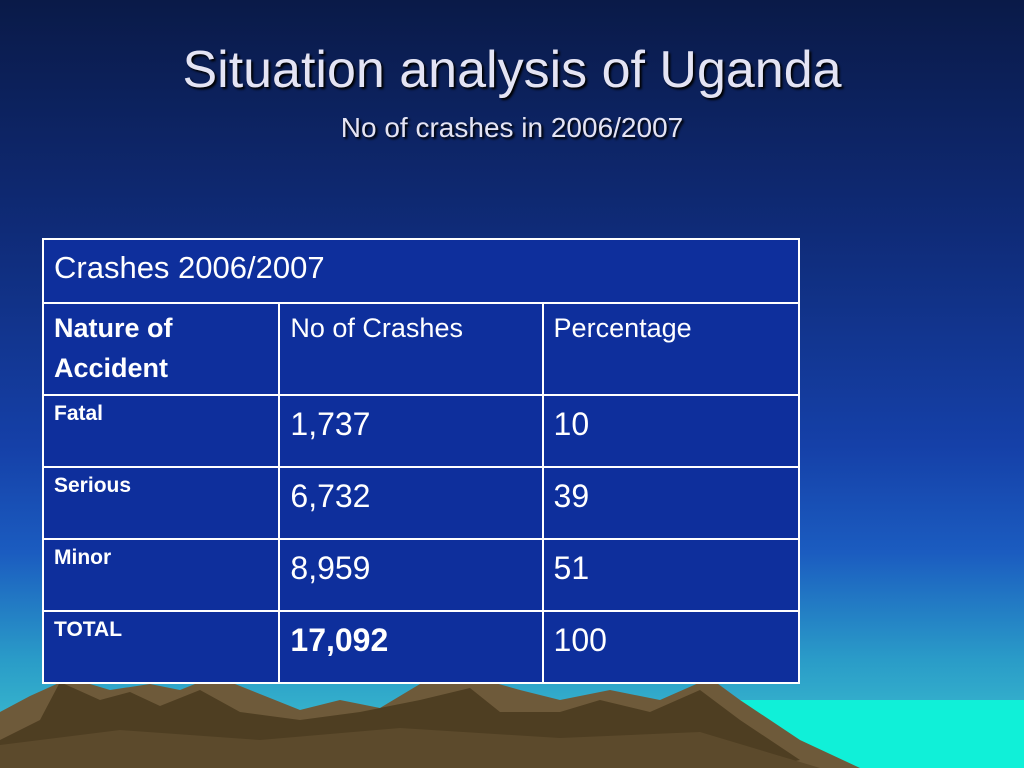 This screenshot has width=1024, height=768. I want to click on row-label: Minor, so click(161, 575).